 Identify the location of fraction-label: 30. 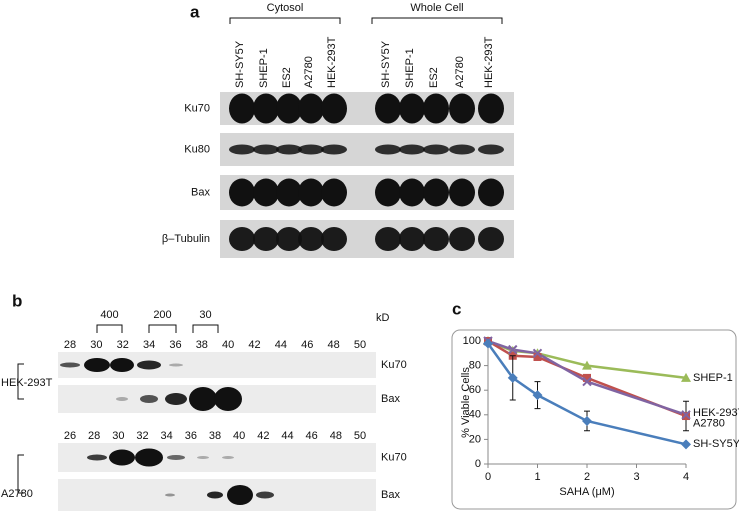
(118, 436).